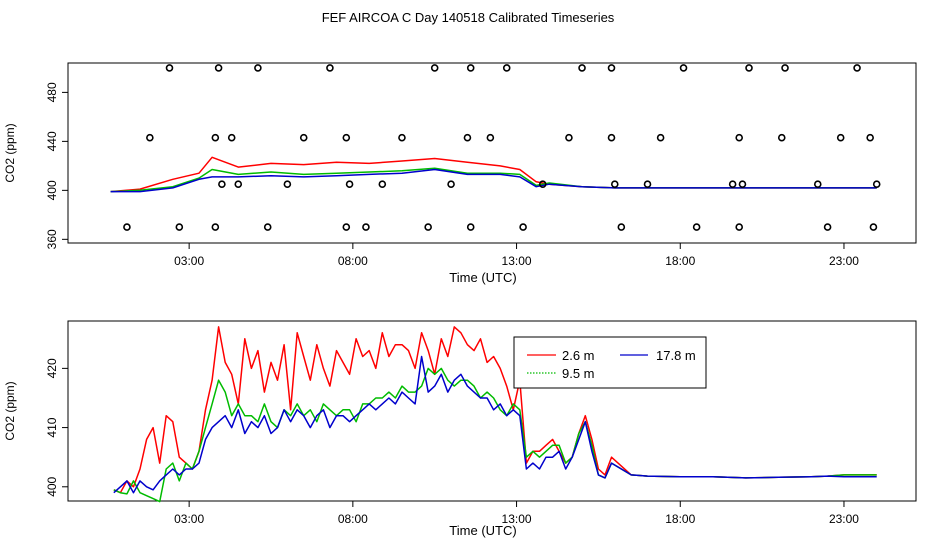 This screenshot has width=936, height=540. Describe the element at coordinates (680, 519) in the screenshot. I see `x-tick-label-bottom-3: 18:00` at that location.